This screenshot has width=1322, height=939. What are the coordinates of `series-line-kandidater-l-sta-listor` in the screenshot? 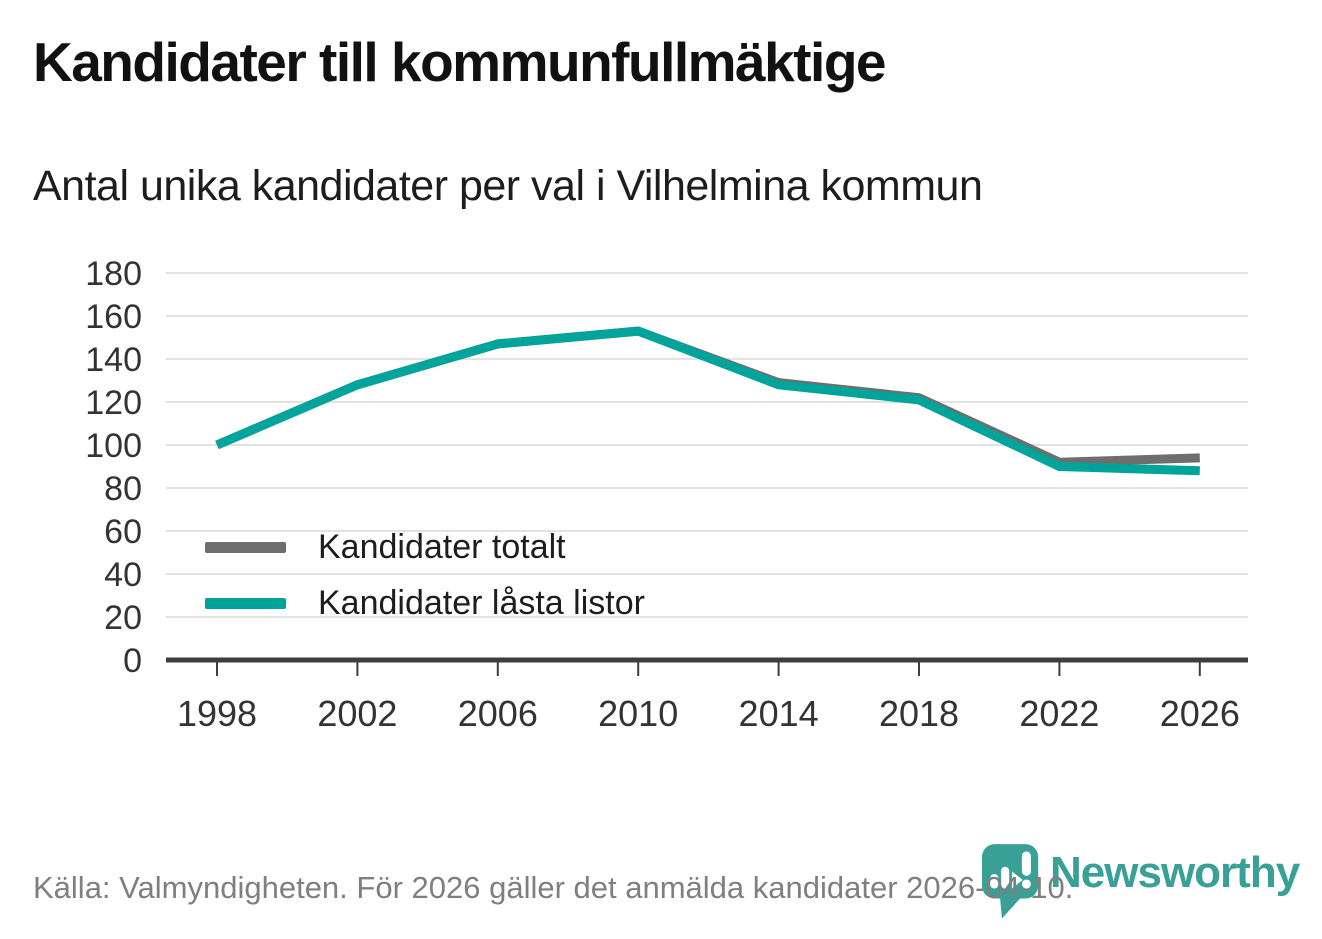 It's located at (707, 401).